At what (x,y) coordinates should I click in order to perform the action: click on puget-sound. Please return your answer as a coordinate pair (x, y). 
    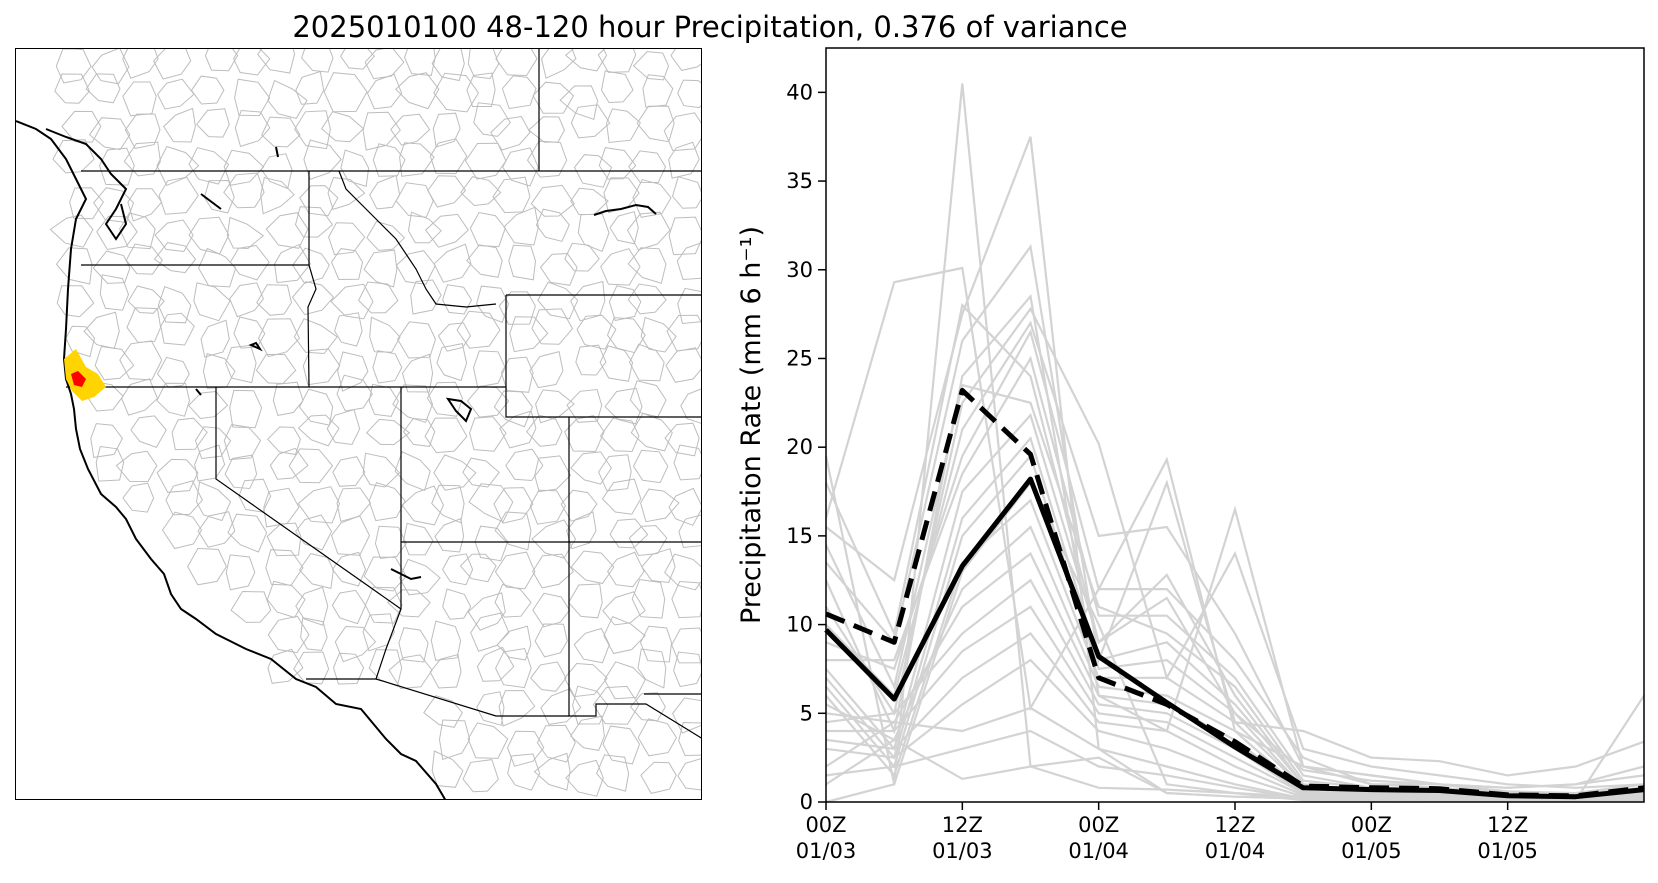
    Looking at the image, I should click on (86, 184).